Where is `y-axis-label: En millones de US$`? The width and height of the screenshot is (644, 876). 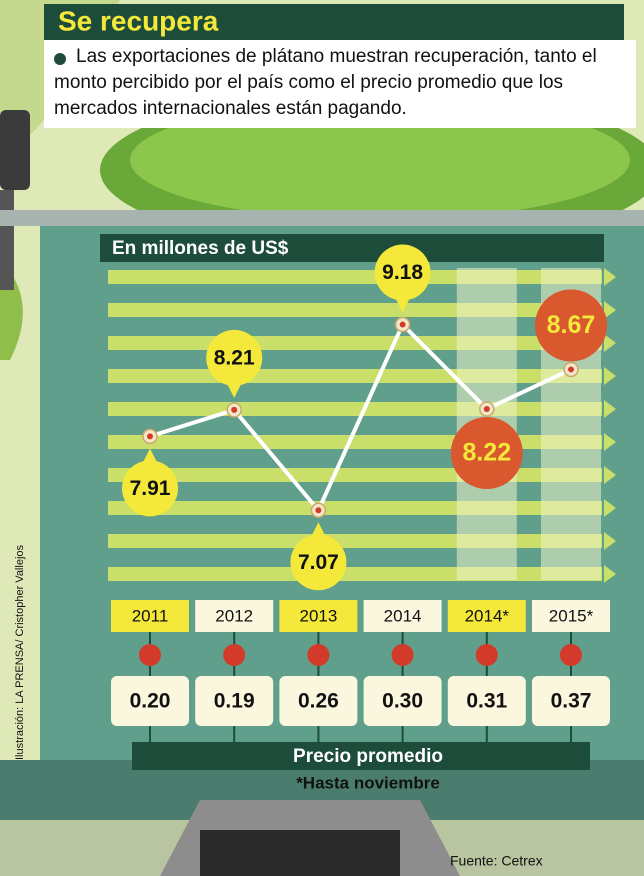
y-axis-label: En millones de US$ is located at coordinates (200, 248).